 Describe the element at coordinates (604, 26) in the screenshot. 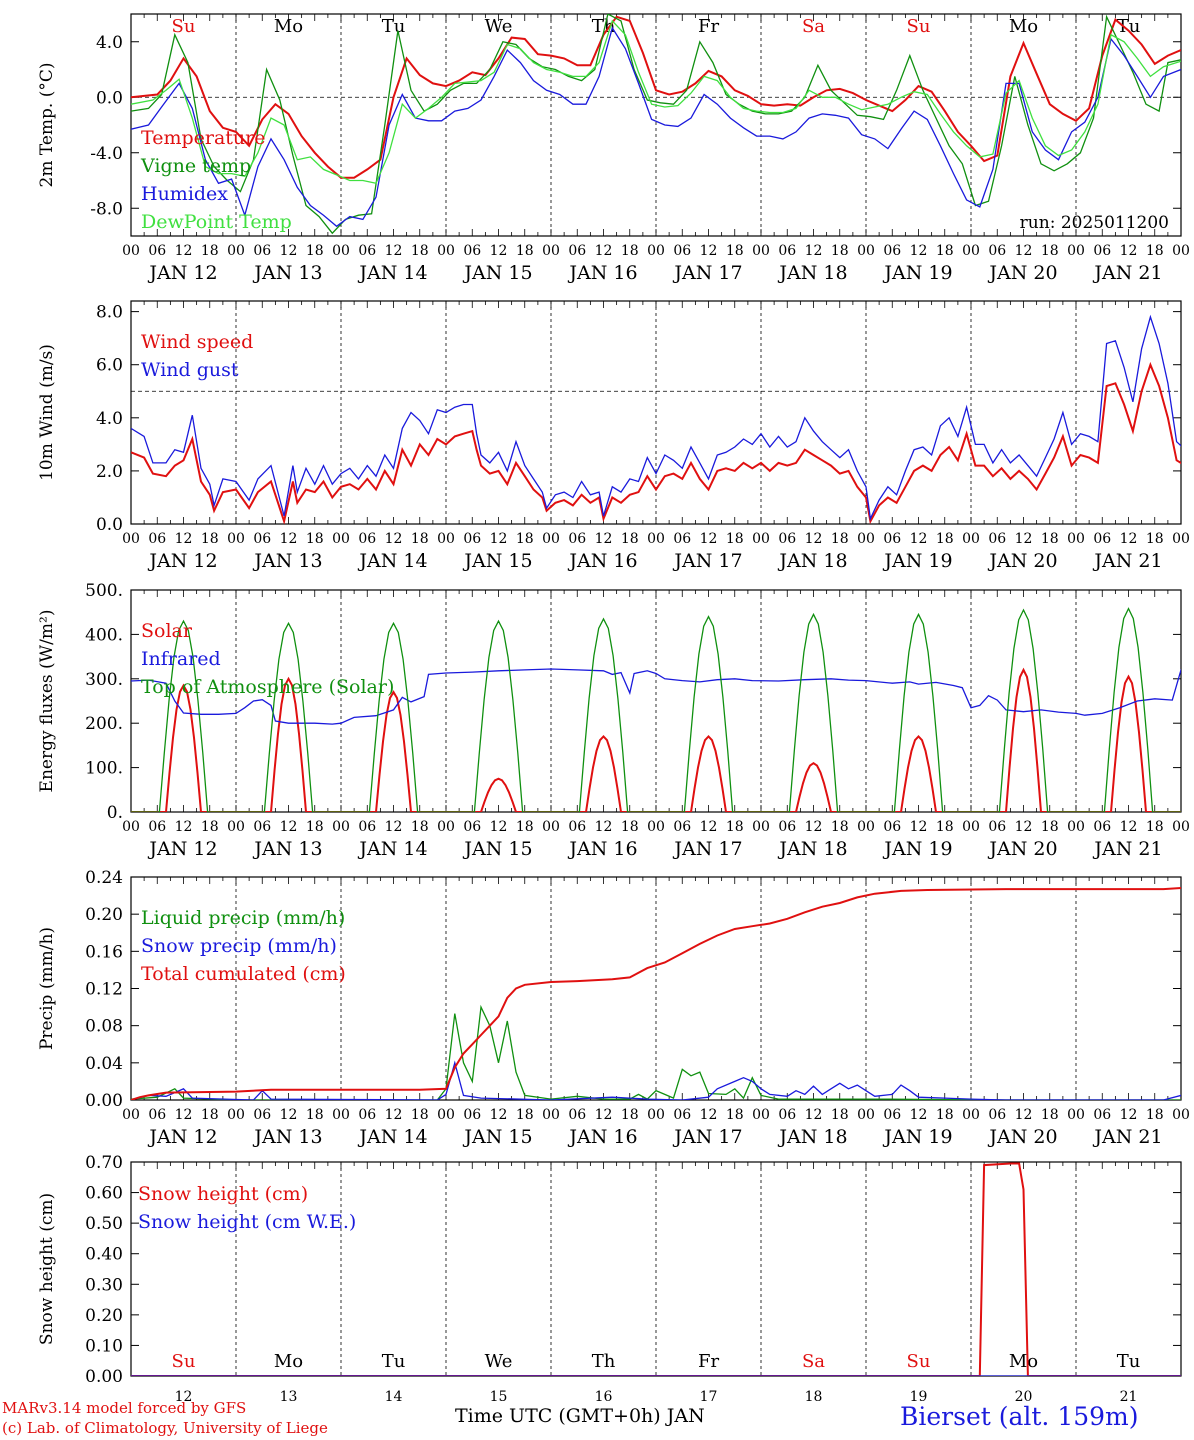

I see `weekday-label: Th` at that location.